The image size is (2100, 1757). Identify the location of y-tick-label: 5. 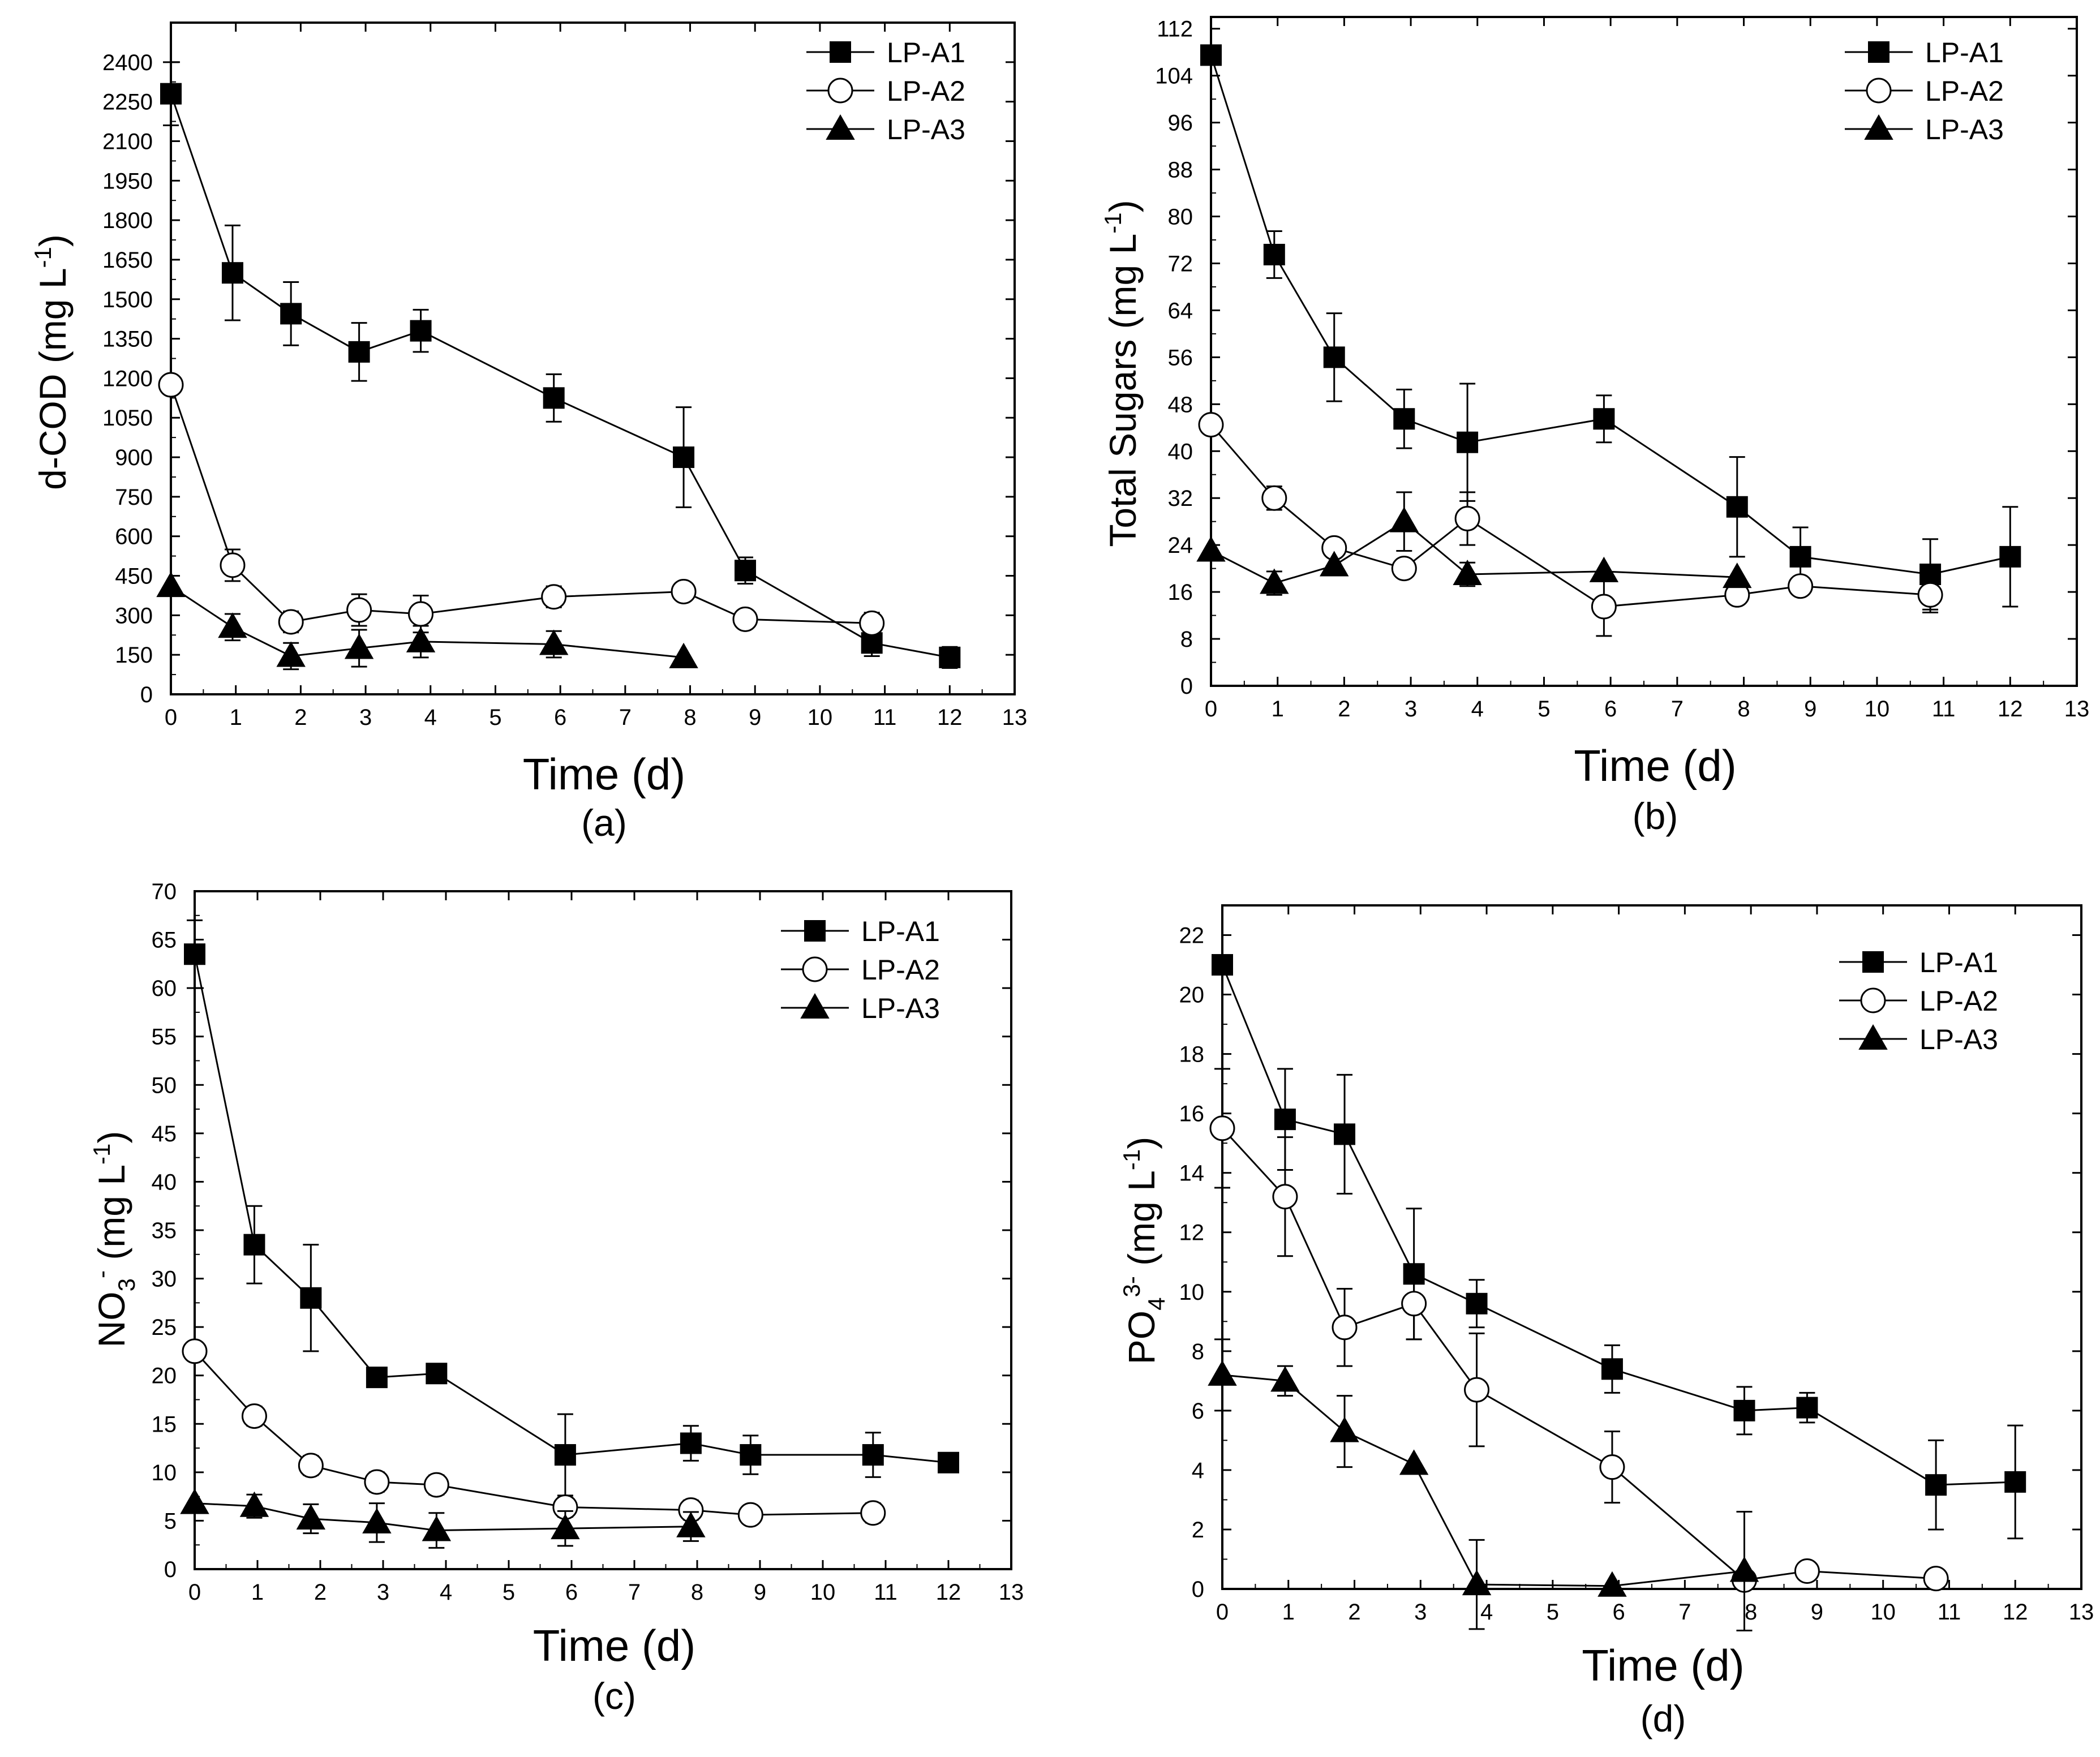
(170, 1521).